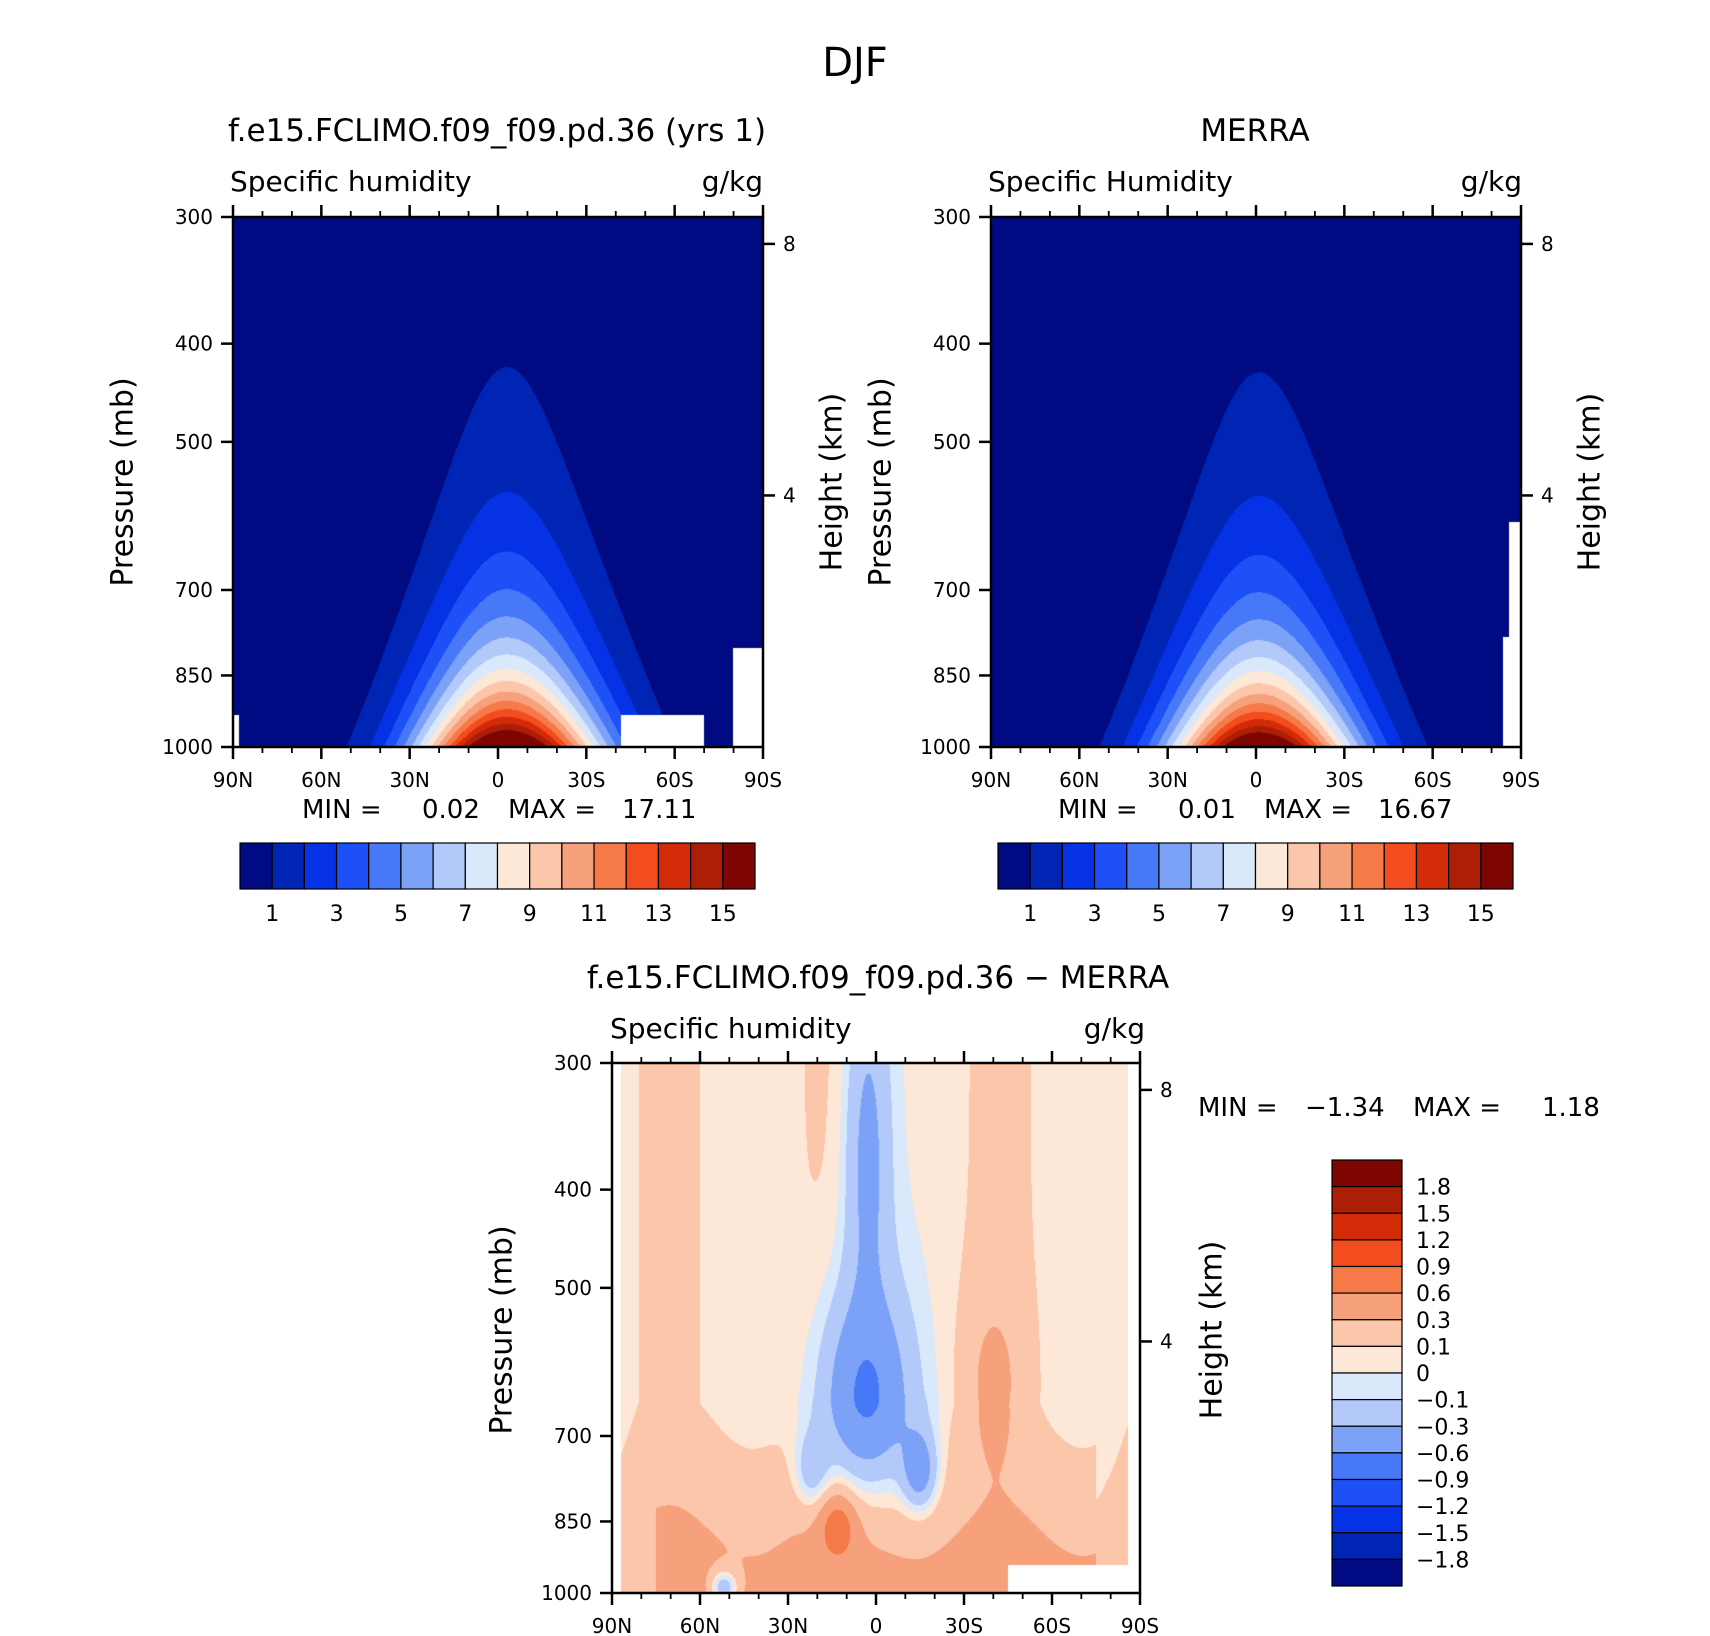  I want to click on colorbar-label: −0.1, so click(1442, 1401).